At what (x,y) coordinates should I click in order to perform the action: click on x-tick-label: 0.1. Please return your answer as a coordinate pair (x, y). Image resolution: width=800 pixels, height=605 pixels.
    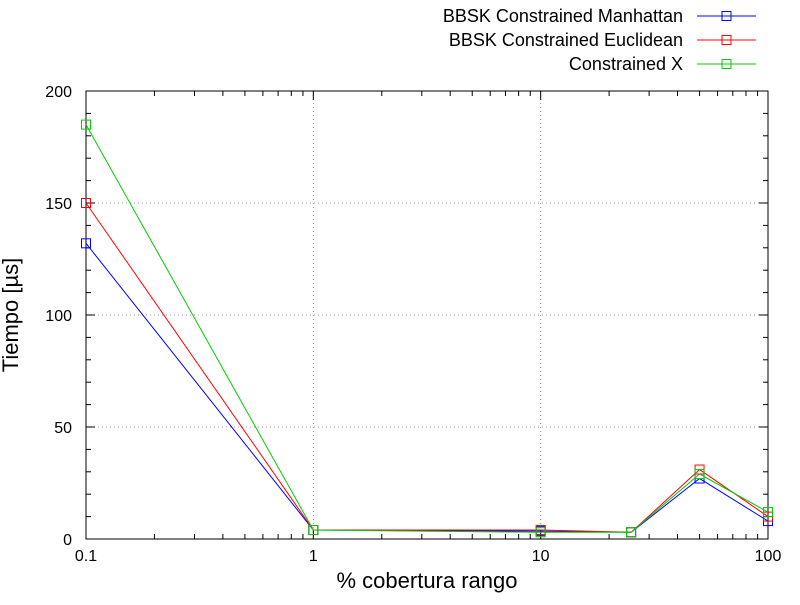
    Looking at the image, I should click on (86, 556).